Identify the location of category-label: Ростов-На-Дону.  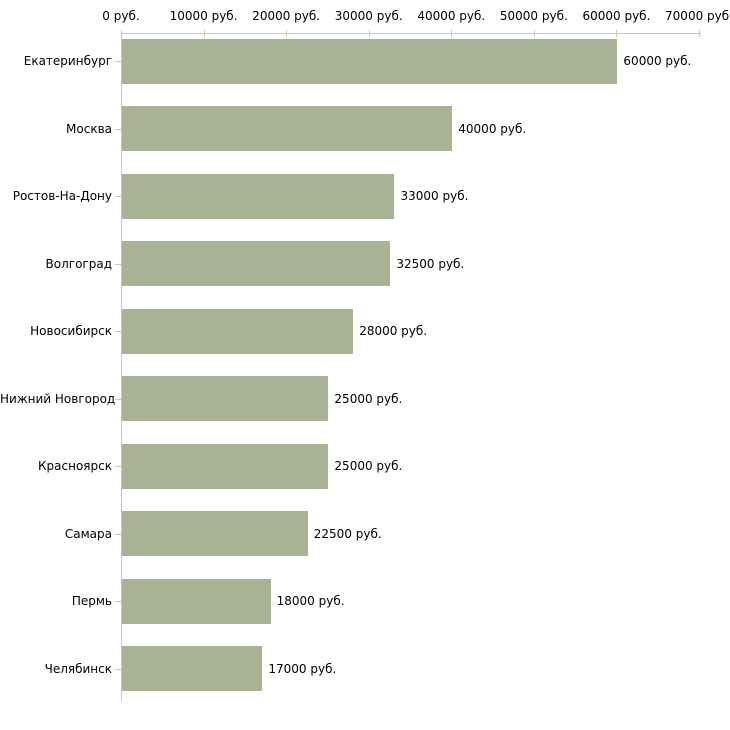
(62, 196).